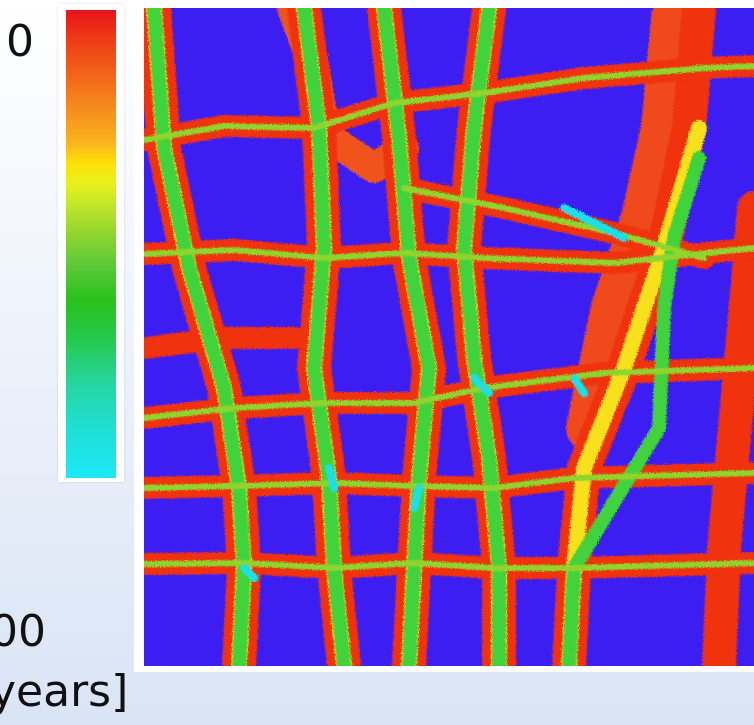 The image size is (754, 725). Describe the element at coordinates (406, 337) in the screenshot. I see `v-fracture-3-core` at that location.